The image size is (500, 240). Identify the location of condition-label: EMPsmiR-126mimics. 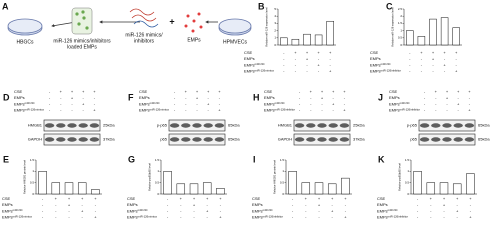
(29, 110).